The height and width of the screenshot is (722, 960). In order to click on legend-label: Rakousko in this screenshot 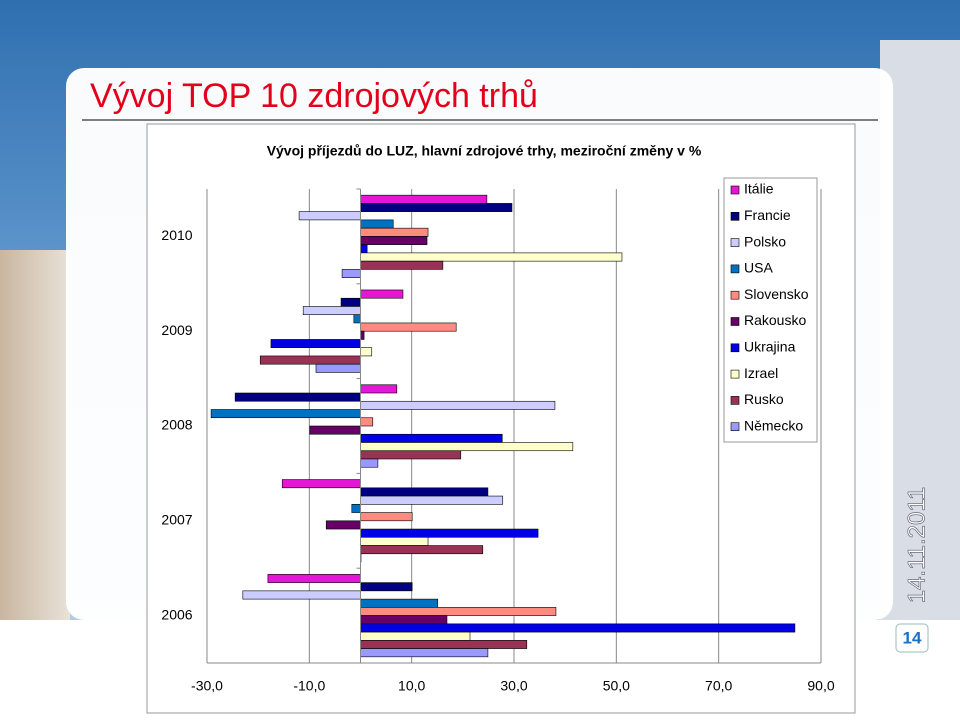, I will do `click(775, 320)`.